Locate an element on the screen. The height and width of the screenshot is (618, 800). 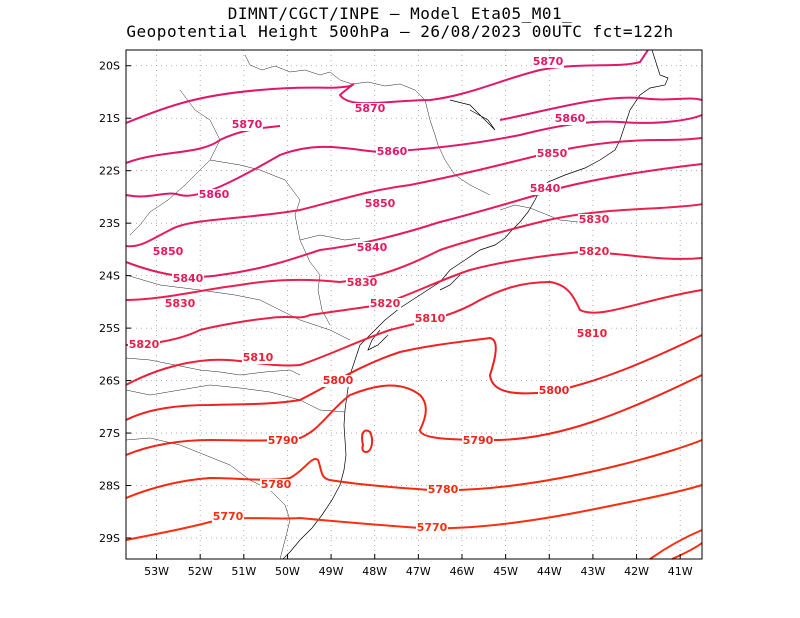
lat-tick-label: 22S is located at coordinates (109, 171).